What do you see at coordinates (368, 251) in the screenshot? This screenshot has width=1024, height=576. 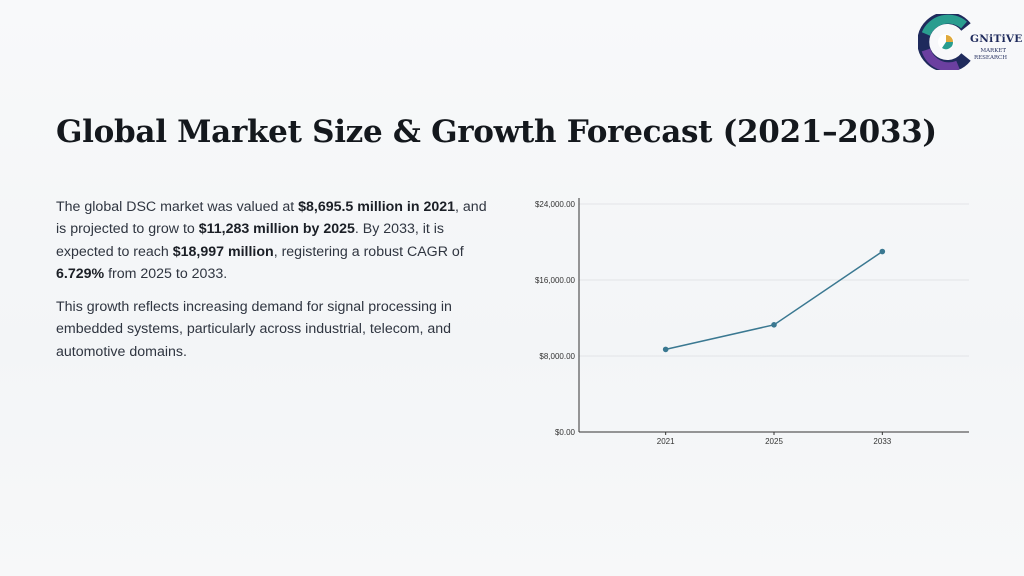 I see `summary-text-4: , registering a robust CAGR of` at bounding box center [368, 251].